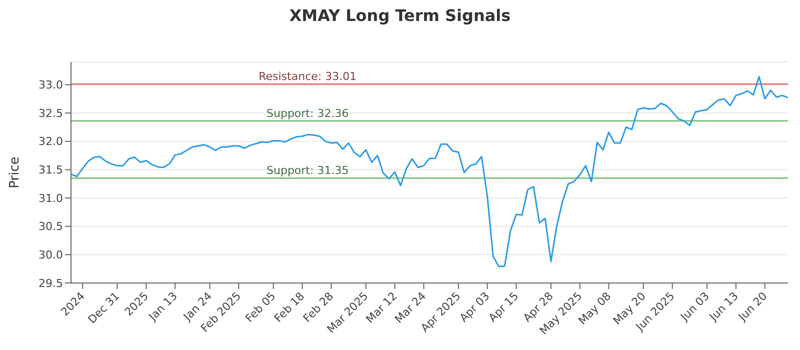 This screenshot has width=800, height=350. Describe the element at coordinates (307, 171) in the screenshot. I see `ref-line-label: Support: 31.35` at that location.